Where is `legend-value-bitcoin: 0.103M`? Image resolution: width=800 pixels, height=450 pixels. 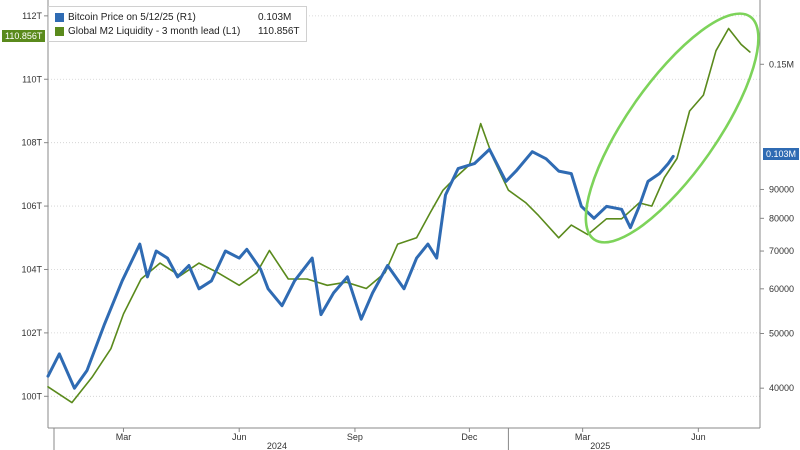
legend-value-bitcoin: 0.103M is located at coordinates (275, 17).